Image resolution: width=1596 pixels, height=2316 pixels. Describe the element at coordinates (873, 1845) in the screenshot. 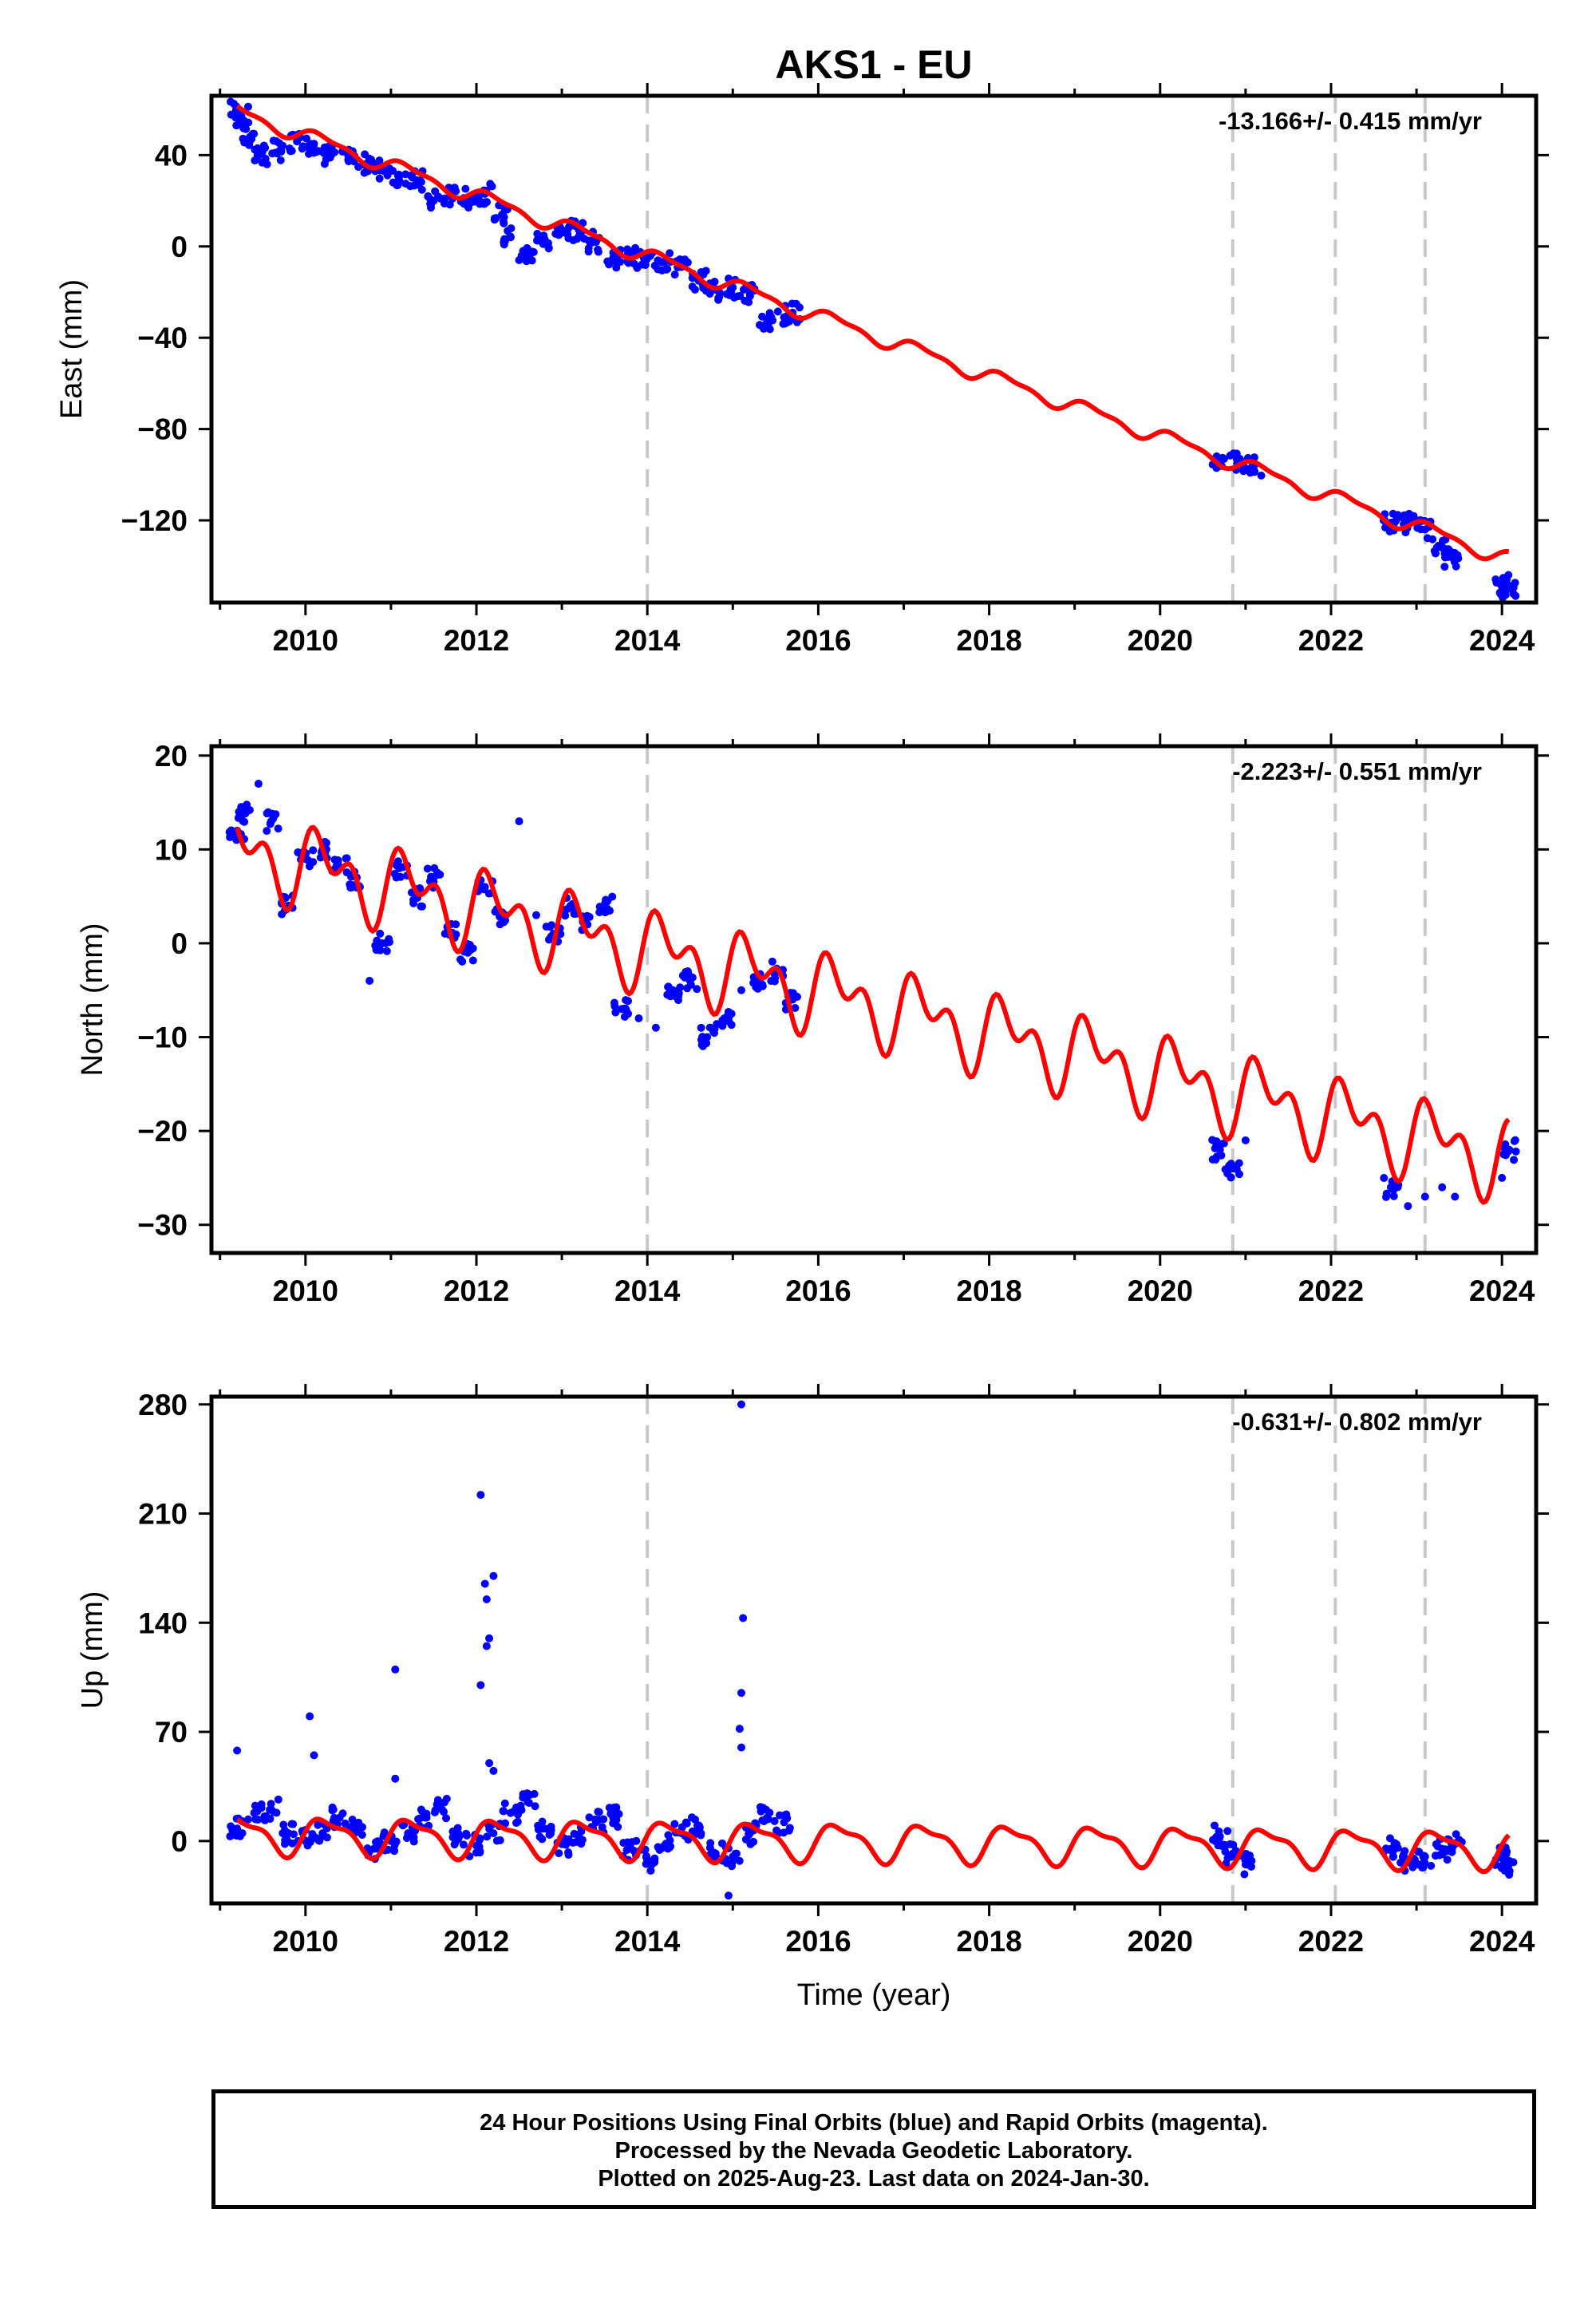

I see `model-fit-curve` at that location.